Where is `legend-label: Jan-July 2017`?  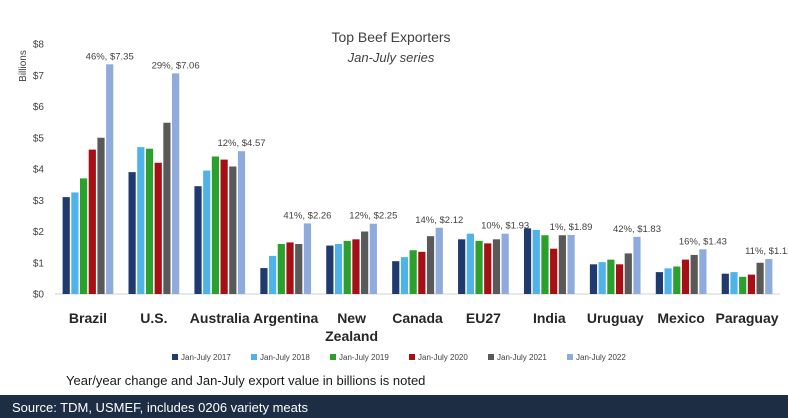
legend-label: Jan-July 2017 is located at coordinates (206, 357).